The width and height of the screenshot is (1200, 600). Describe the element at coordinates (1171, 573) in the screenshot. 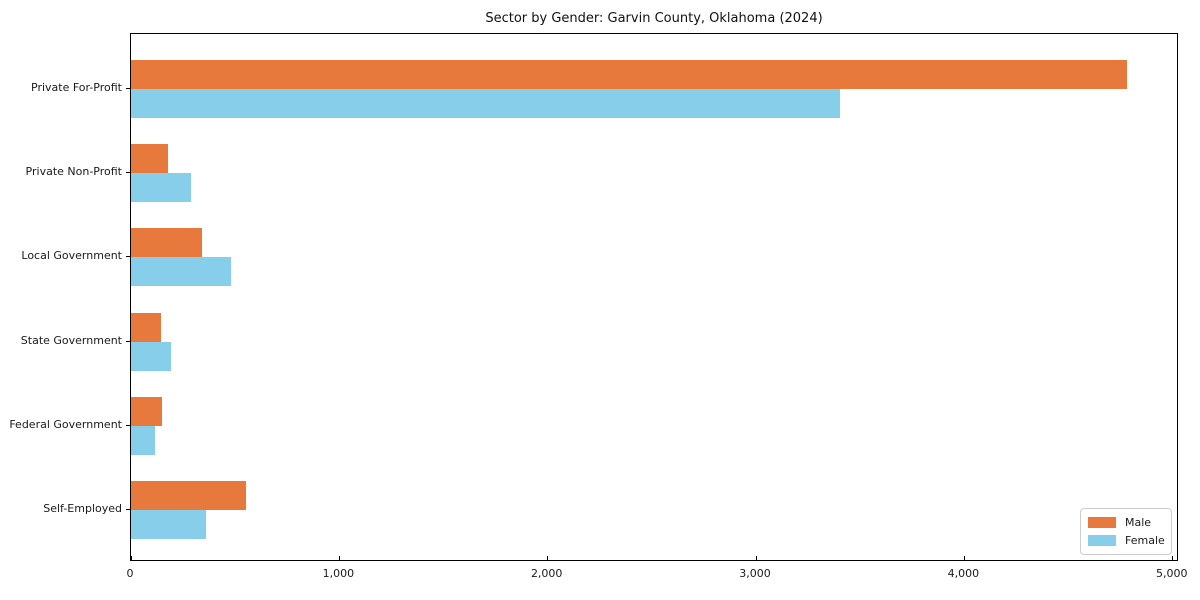

I see `x-tick-label-5000: 5,000` at that location.